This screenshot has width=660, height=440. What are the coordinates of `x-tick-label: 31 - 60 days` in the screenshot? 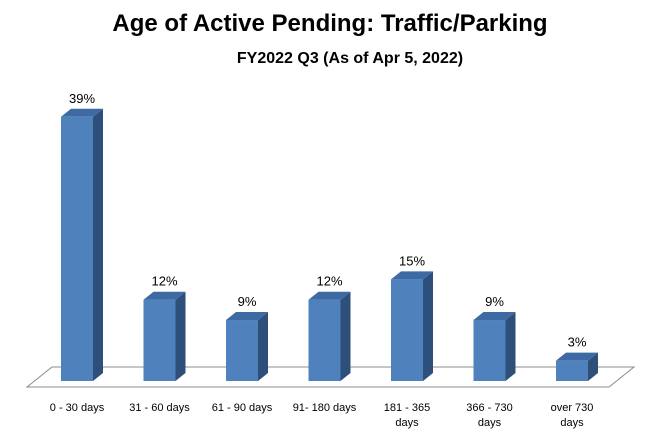 It's located at (159, 408).